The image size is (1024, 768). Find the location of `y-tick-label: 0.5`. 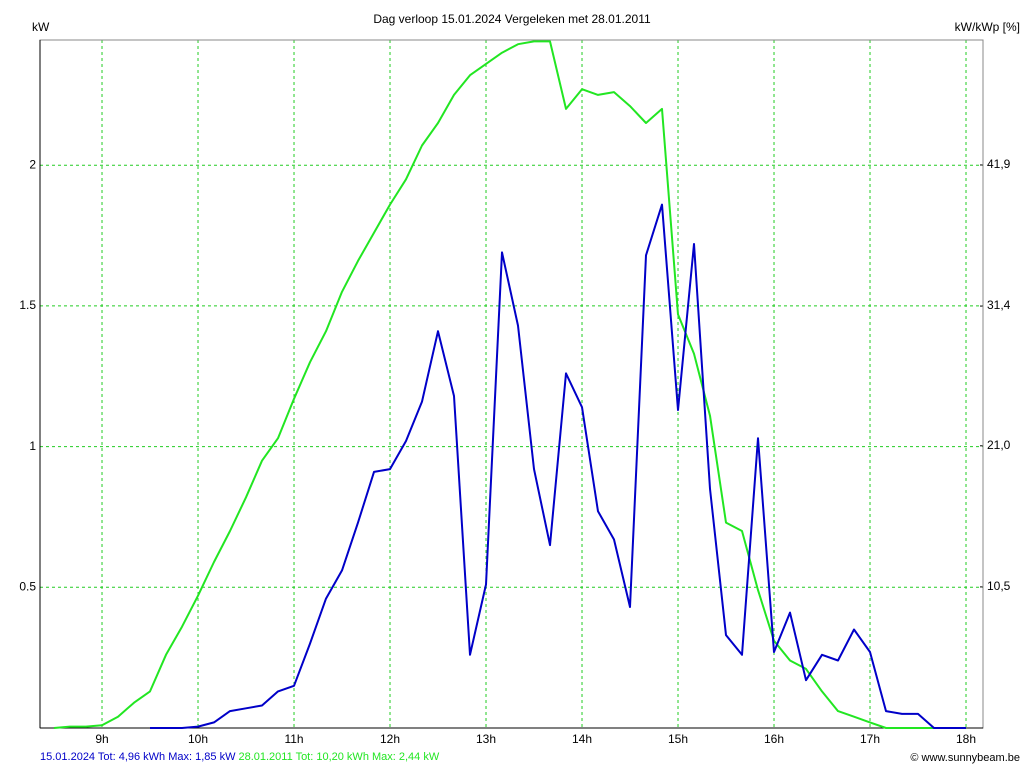

y-tick-label: 0.5 is located at coordinates (27, 586).